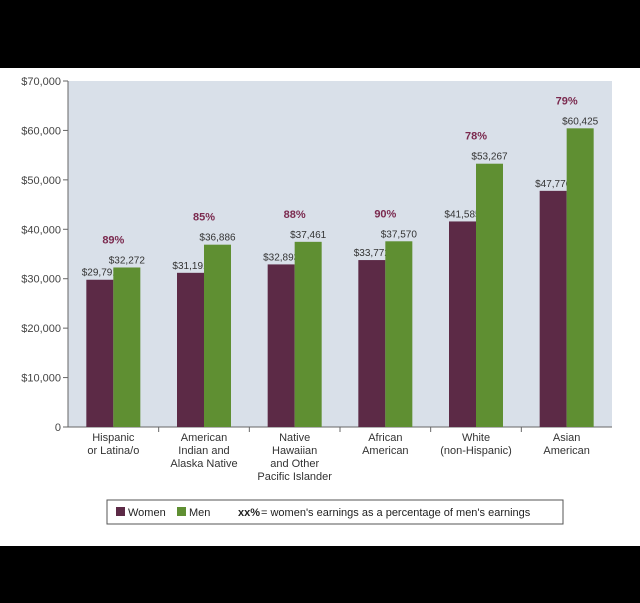  What do you see at coordinates (372, 253) in the screenshot?
I see `women-value-label: $33,772` at bounding box center [372, 253].